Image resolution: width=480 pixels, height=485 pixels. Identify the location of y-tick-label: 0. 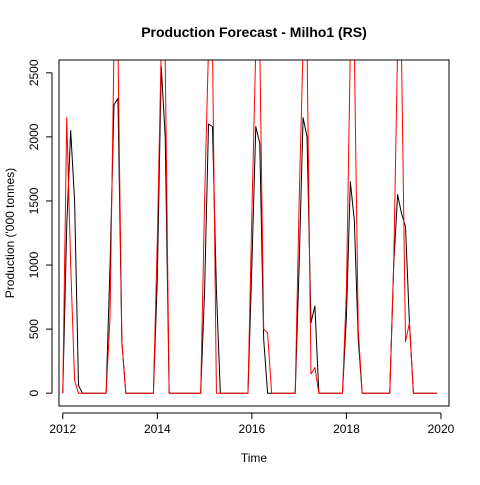
(34, 393).